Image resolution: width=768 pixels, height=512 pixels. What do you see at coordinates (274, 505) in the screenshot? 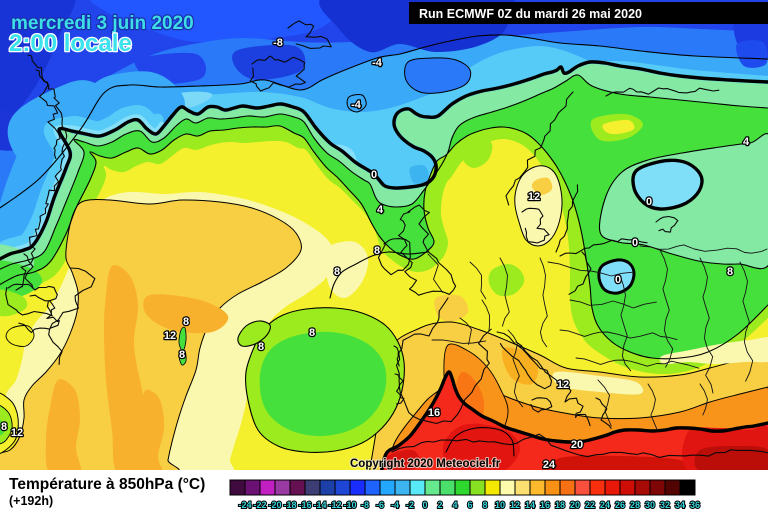
I see `svg-text: -20` at bounding box center [274, 505].